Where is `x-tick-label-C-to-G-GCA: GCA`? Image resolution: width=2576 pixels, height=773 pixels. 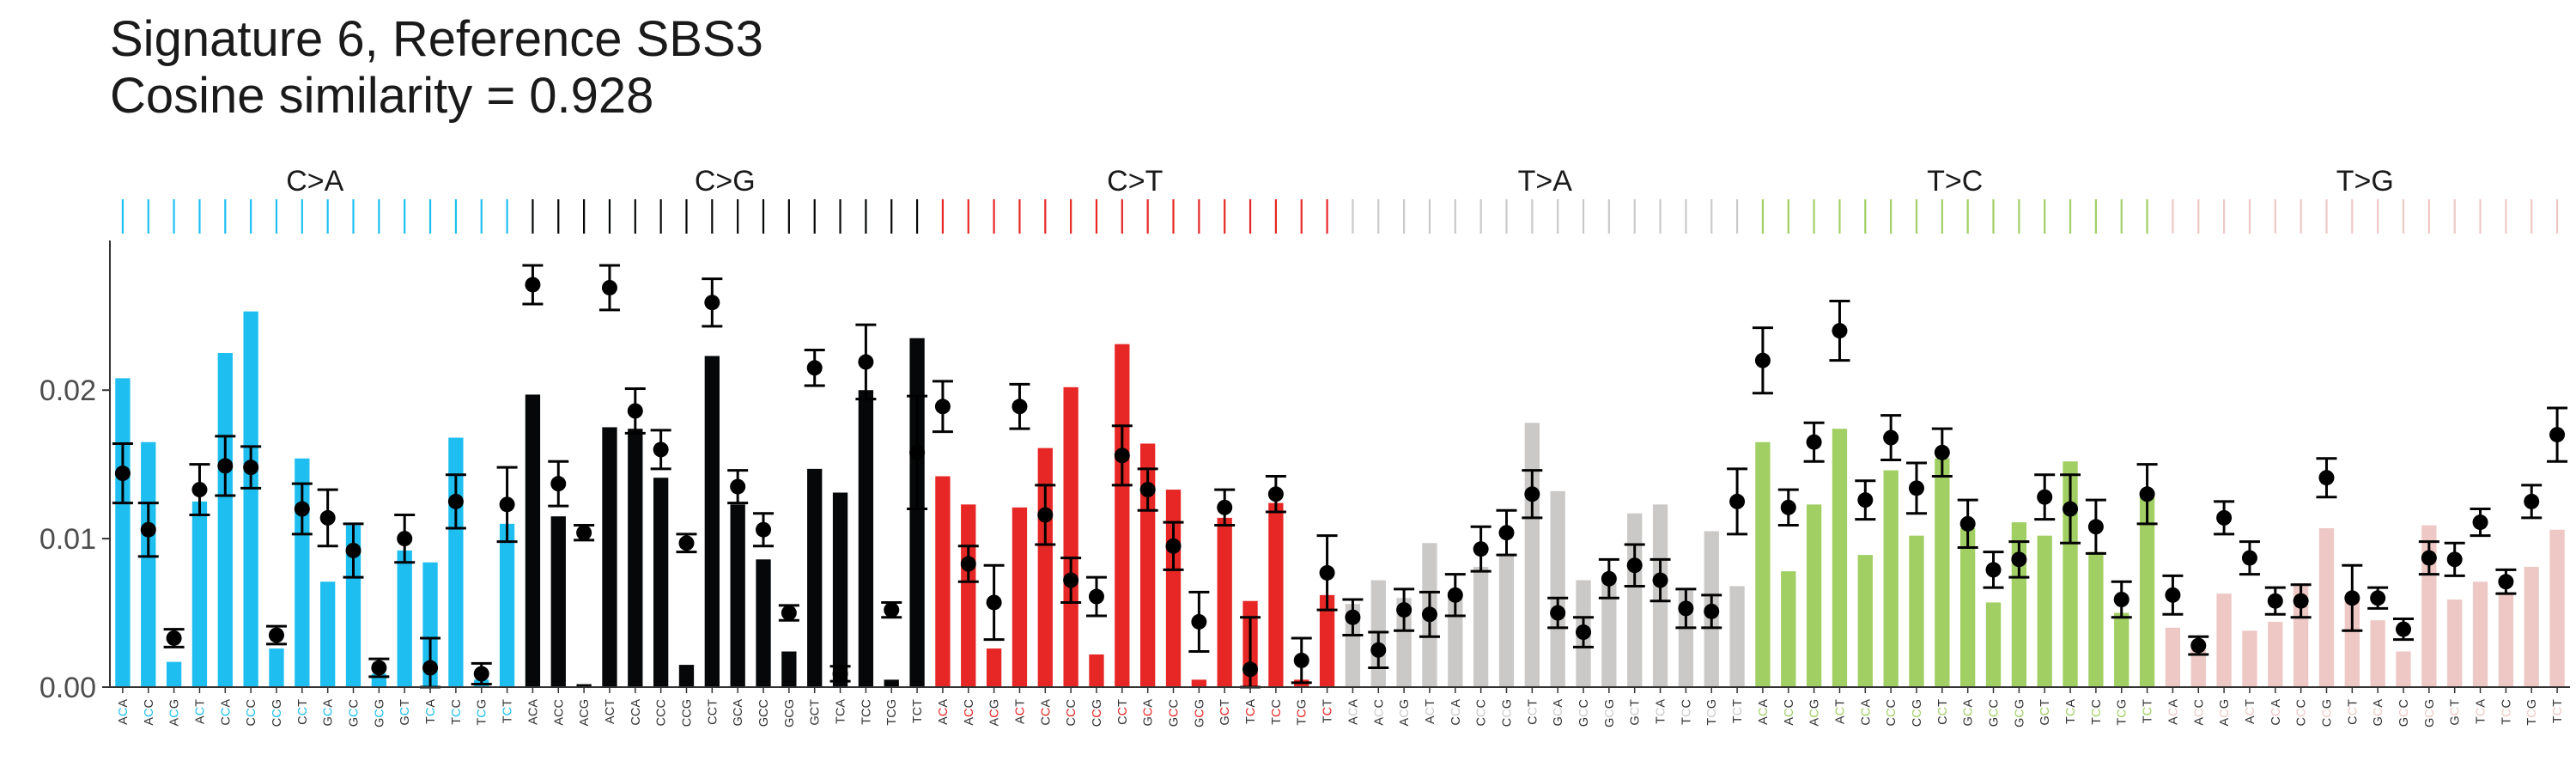 x-tick-label-C-to-G-GCA: GCA is located at coordinates (738, 713).